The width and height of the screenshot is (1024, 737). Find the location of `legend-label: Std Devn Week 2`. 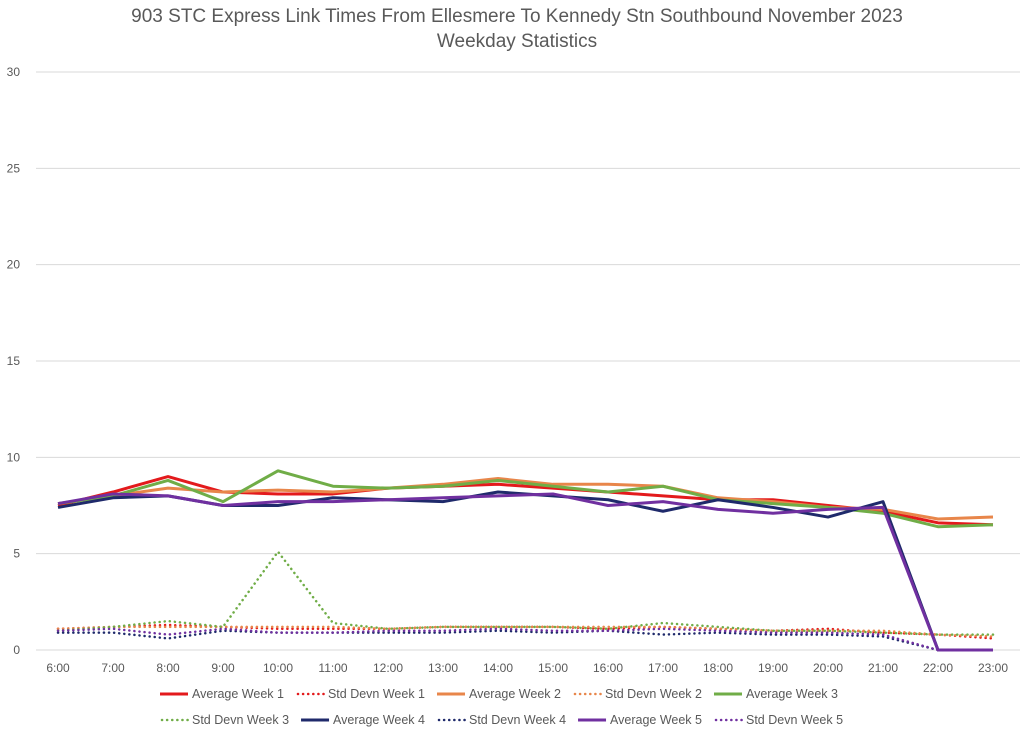

legend-label: Std Devn Week 2 is located at coordinates (653, 694).